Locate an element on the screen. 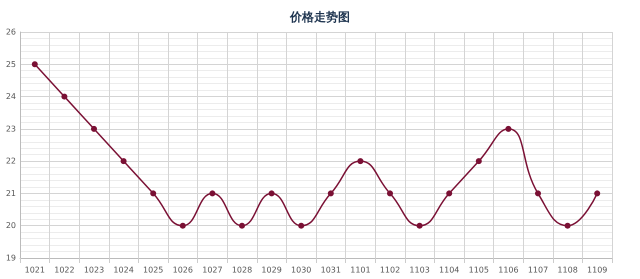  y-tick-label: 23 is located at coordinates (11, 129).